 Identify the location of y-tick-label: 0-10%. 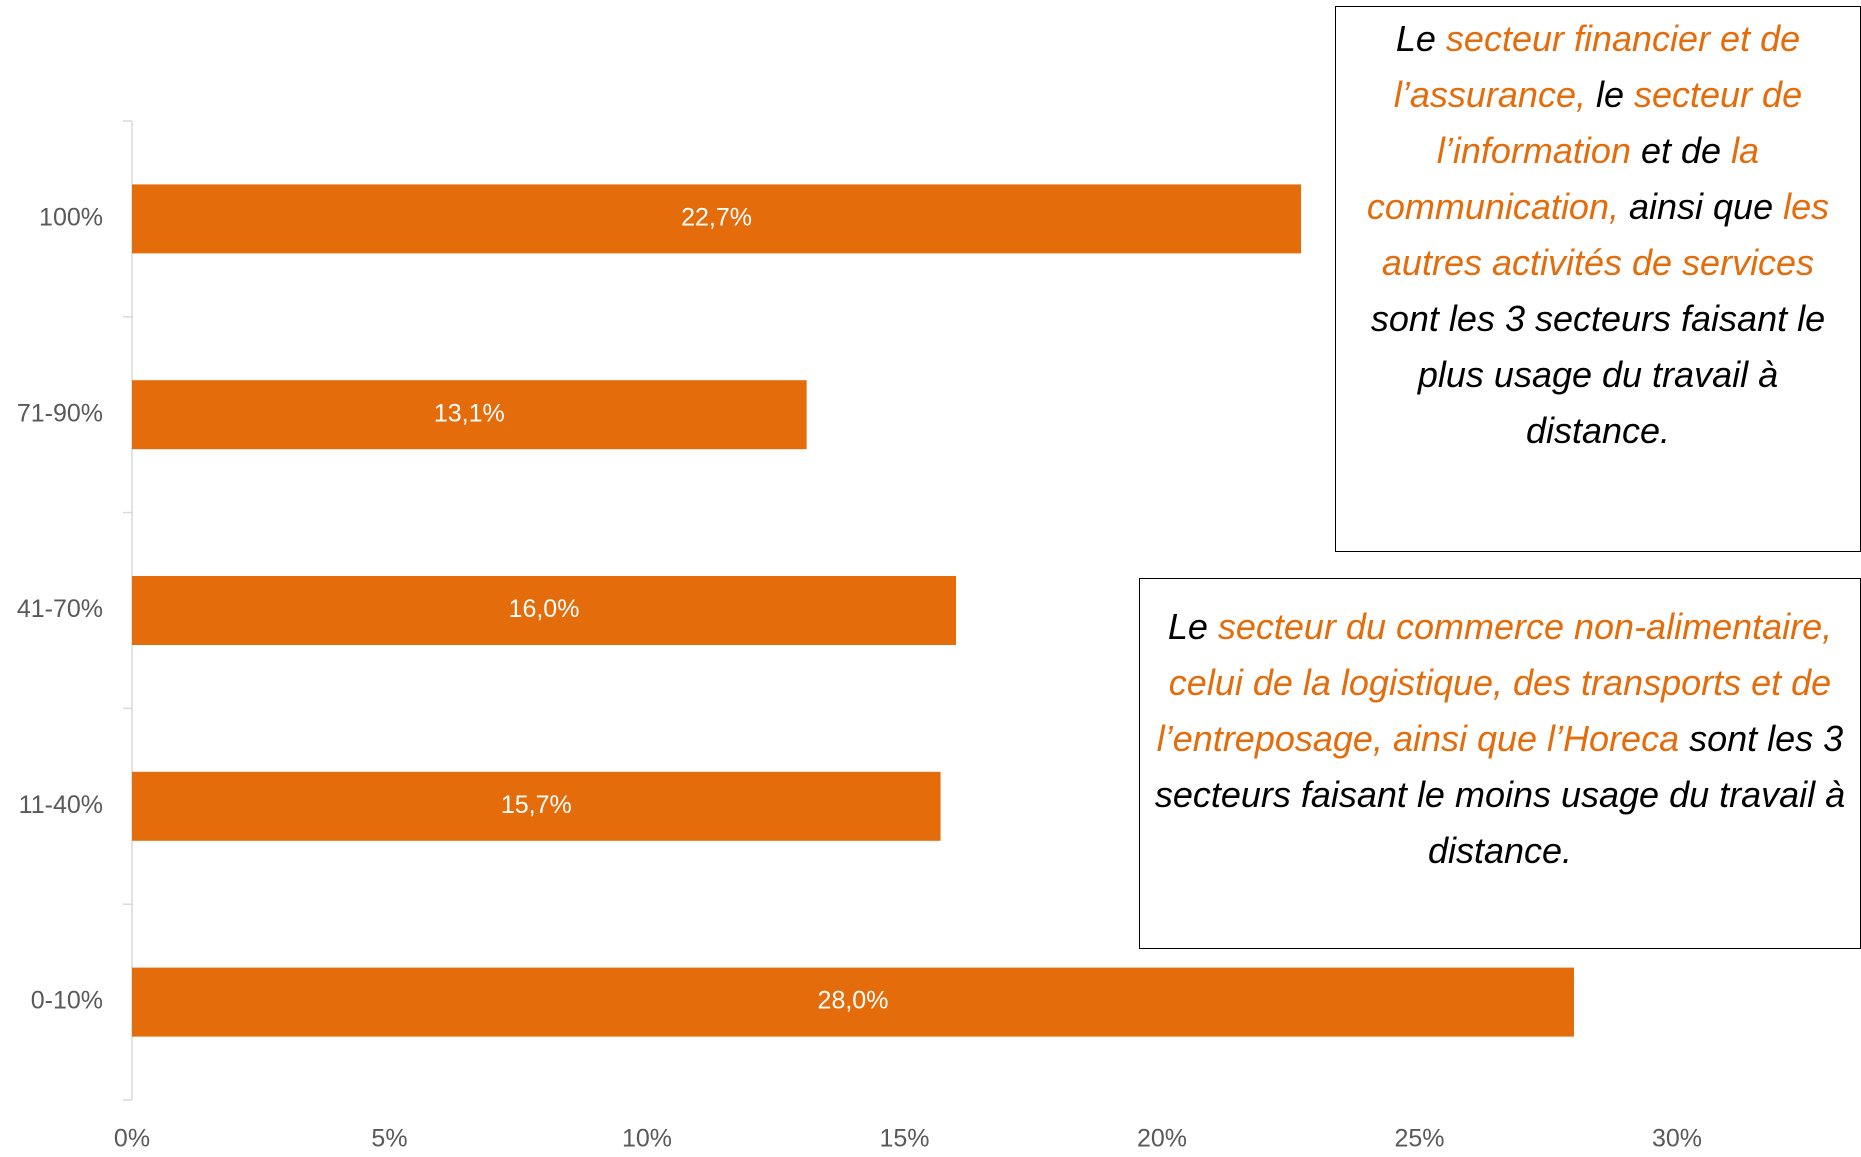
(67, 1001).